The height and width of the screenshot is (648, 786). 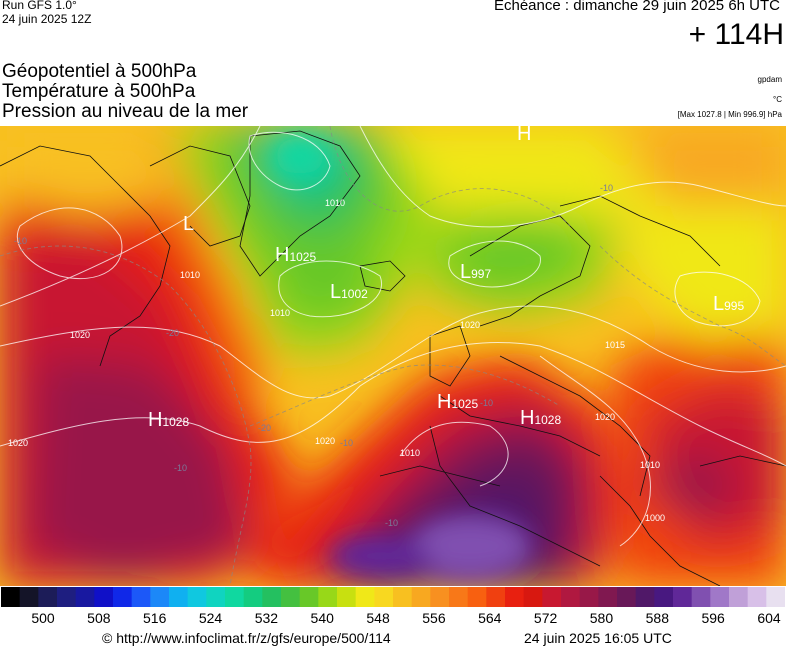 What do you see at coordinates (615, 345) in the screenshot?
I see `isobar-label: 1015` at bounding box center [615, 345].